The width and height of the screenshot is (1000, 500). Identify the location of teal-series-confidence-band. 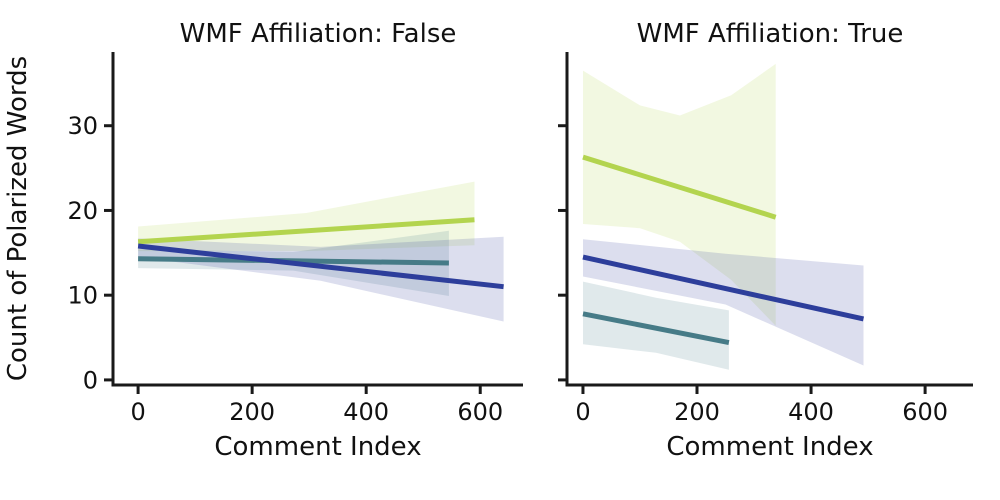
(656, 325).